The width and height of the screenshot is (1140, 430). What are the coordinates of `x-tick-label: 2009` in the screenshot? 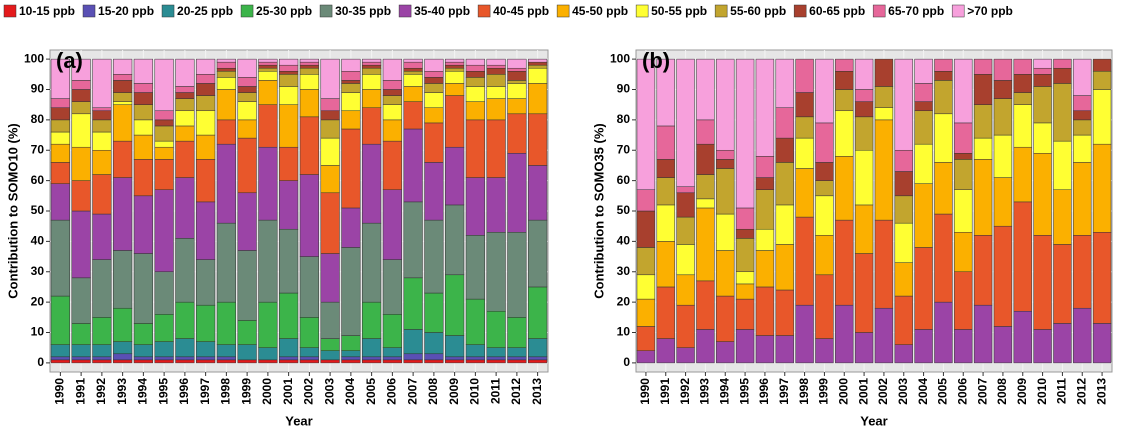 It's located at (1022, 391).